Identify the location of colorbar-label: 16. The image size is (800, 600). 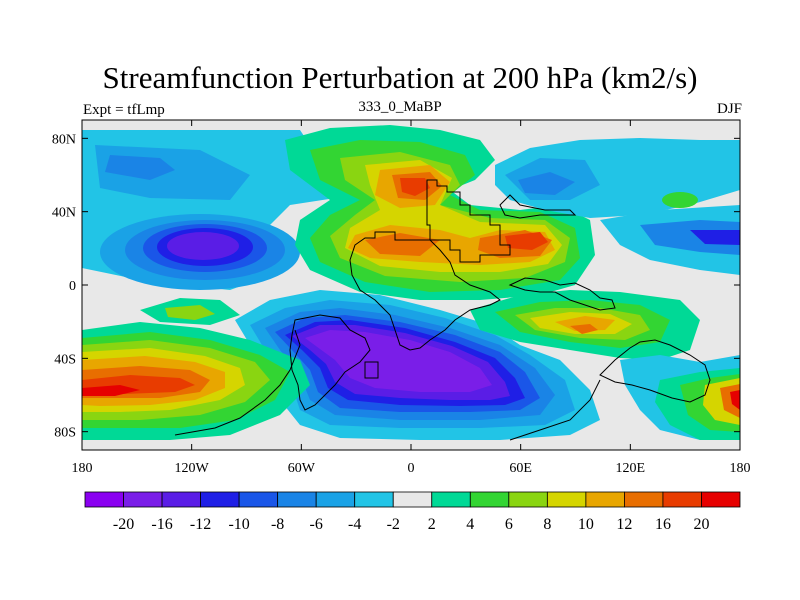
(663, 524).